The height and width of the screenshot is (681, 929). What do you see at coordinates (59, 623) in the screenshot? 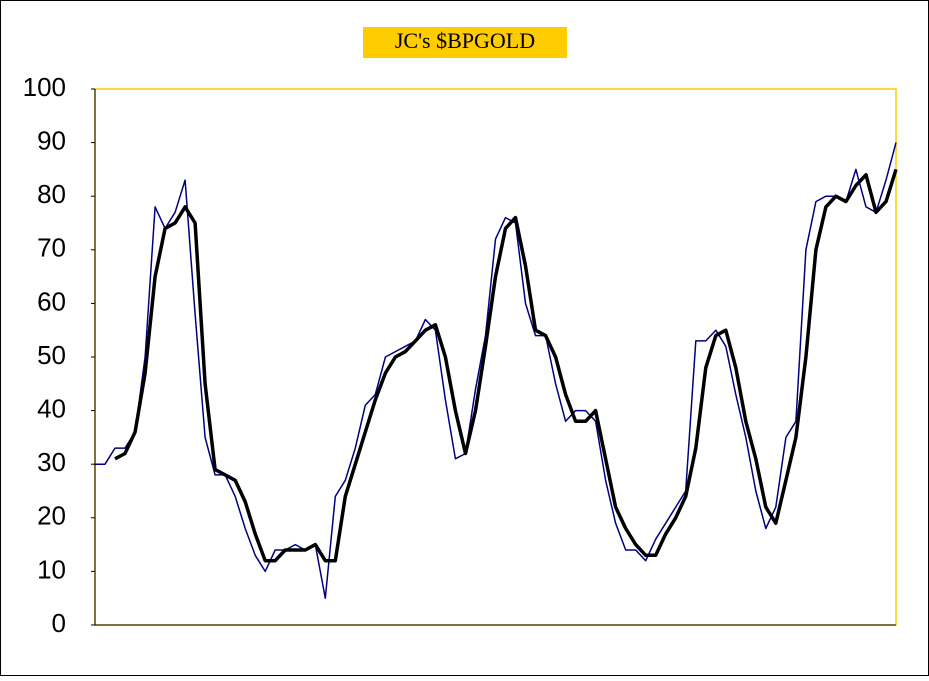
I see `y-tick-label: 0` at bounding box center [59, 623].